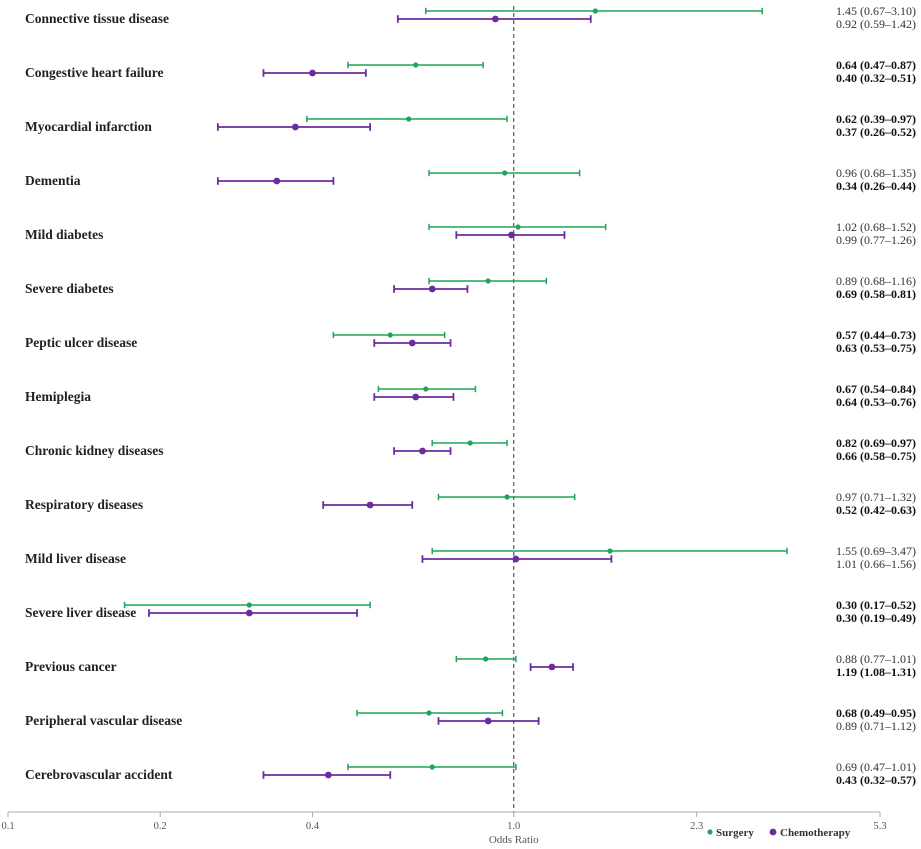 The height and width of the screenshot is (849, 921). I want to click on chemotherapy-ci-text: 0.63 (0.53–0.75), so click(876, 348).